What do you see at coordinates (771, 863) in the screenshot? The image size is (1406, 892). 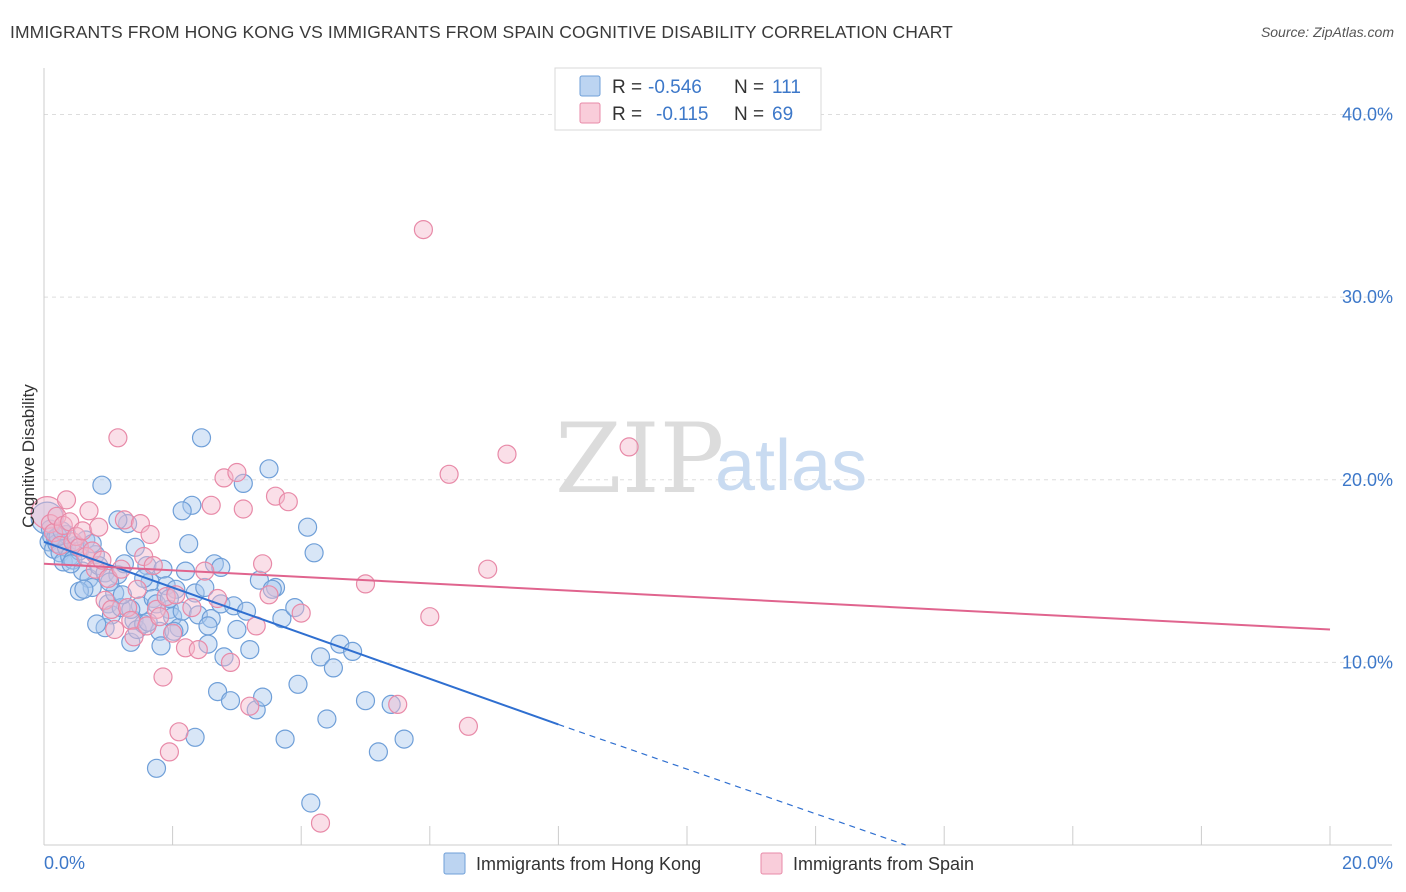 I see `legend-swatch-spain` at bounding box center [771, 863].